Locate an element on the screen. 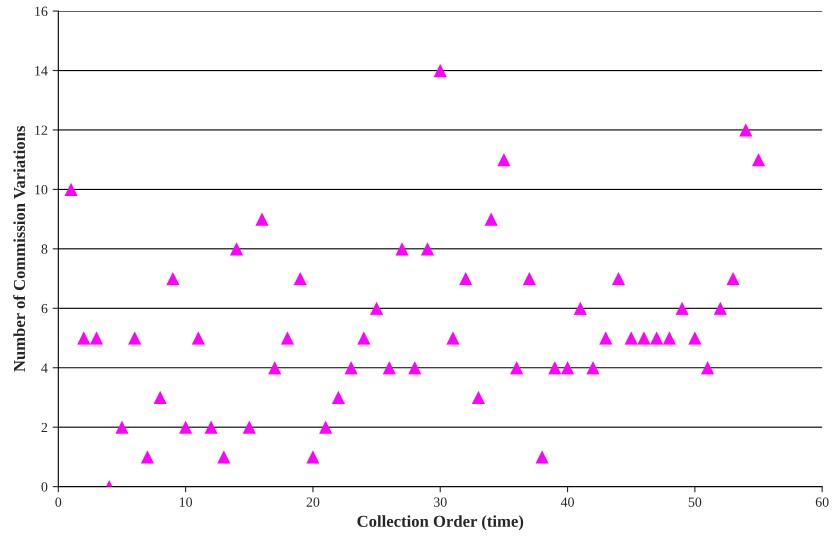 This screenshot has height=553, width=833. y-tick-label: 10 is located at coordinates (41, 189).